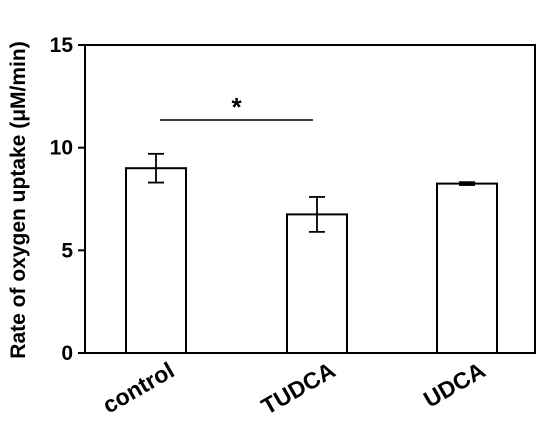  What do you see at coordinates (317, 283) in the screenshot?
I see `bar-tudca` at bounding box center [317, 283].